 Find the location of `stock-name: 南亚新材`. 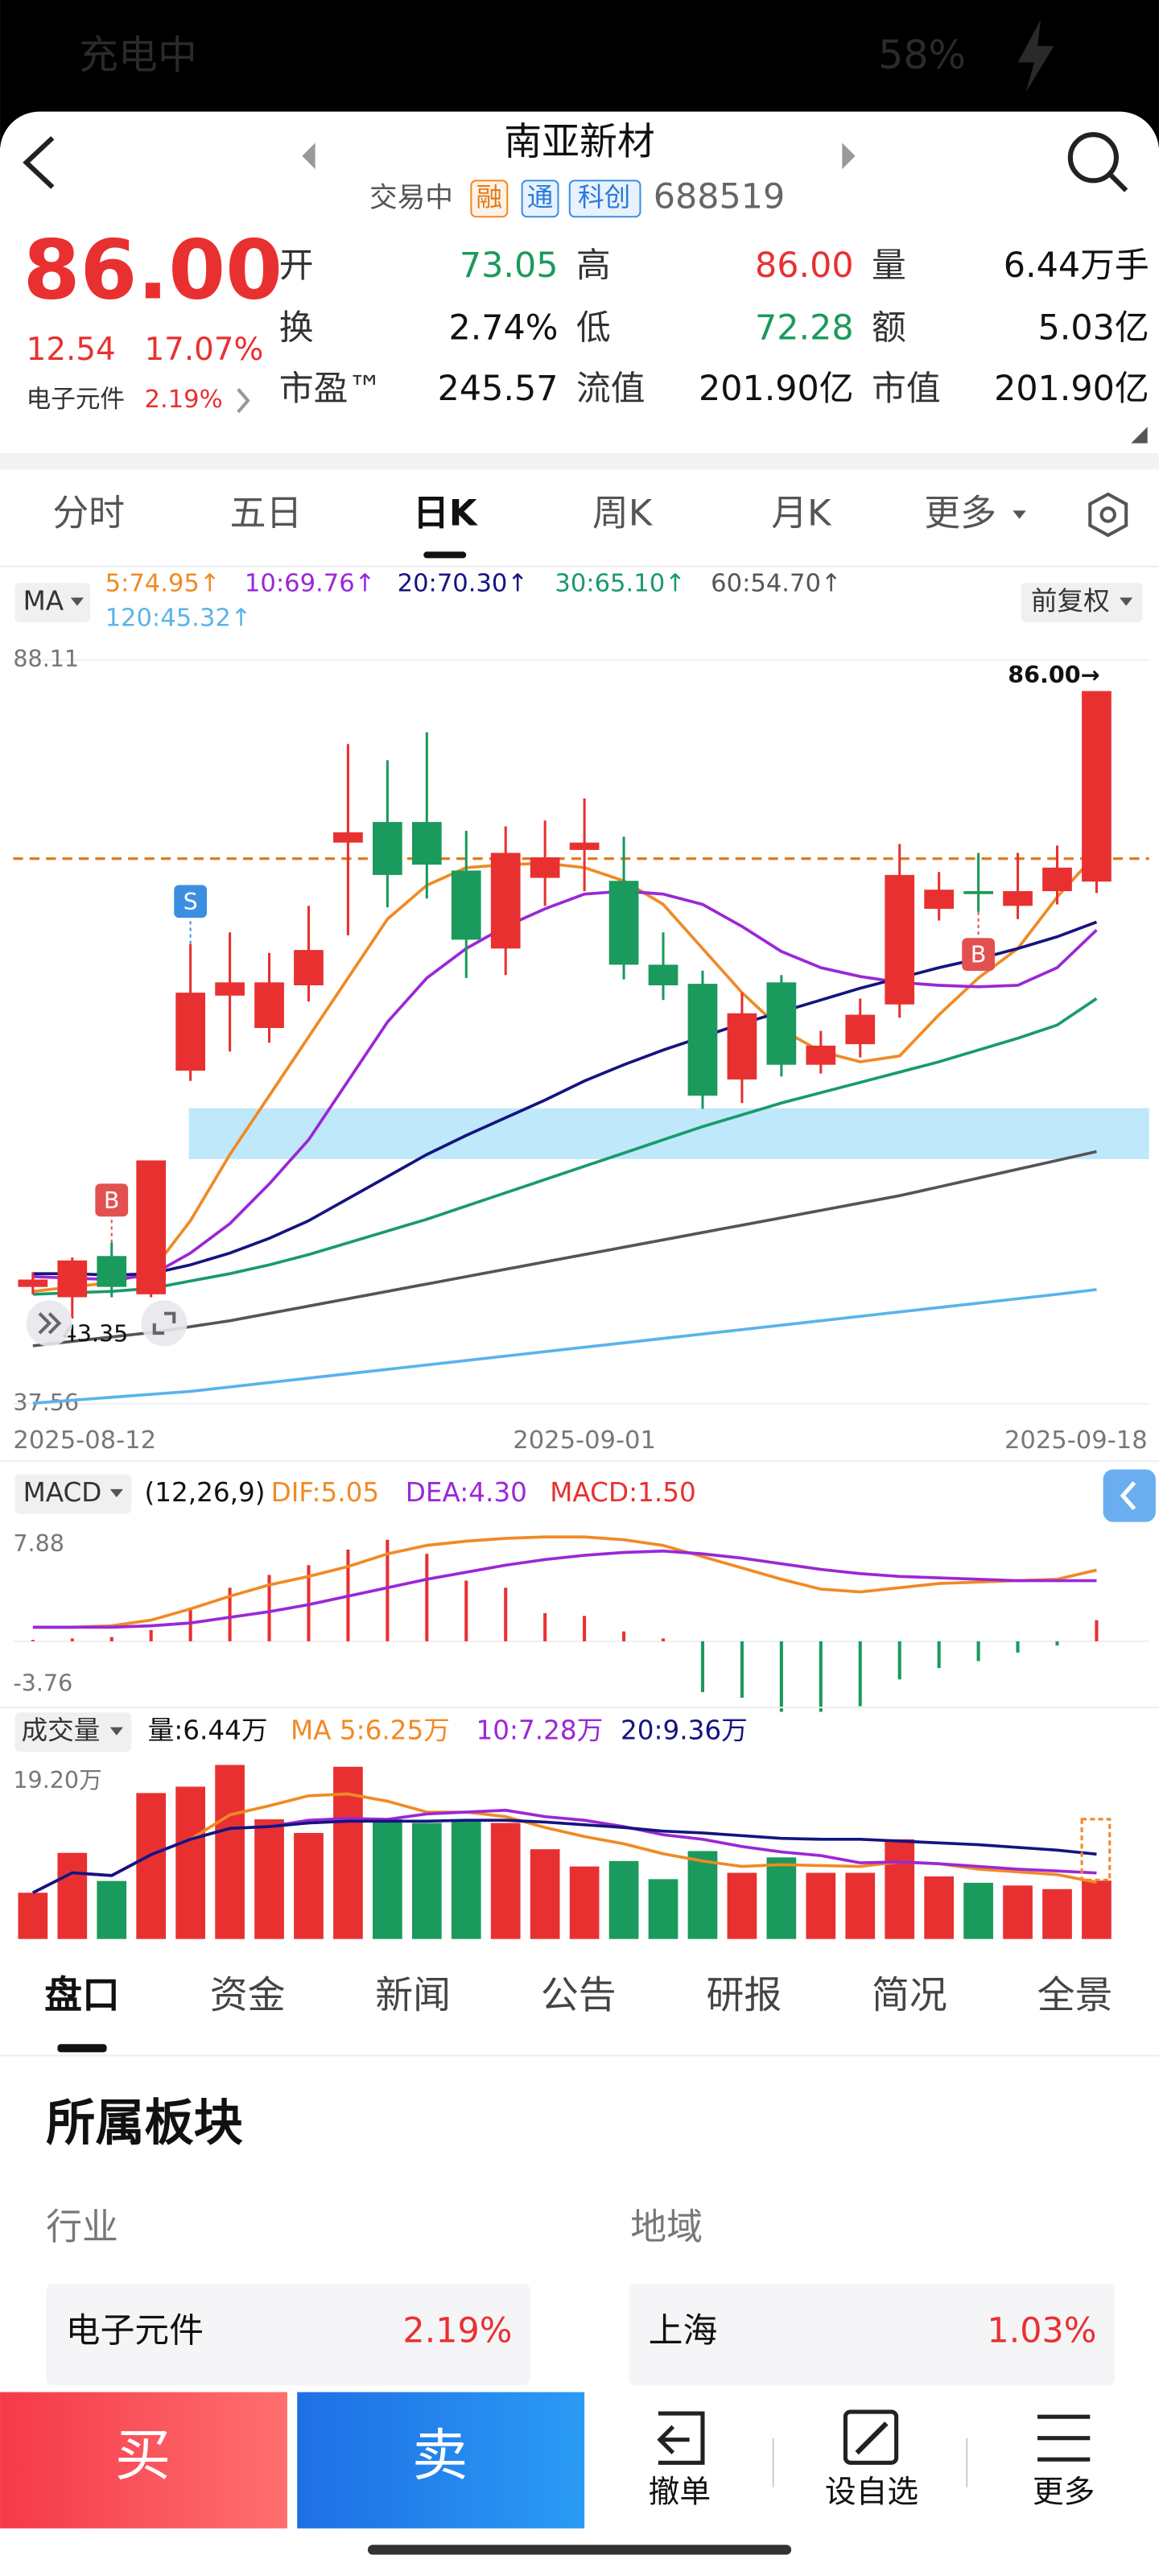

stock-name: 南亚新材 is located at coordinates (579, 142).